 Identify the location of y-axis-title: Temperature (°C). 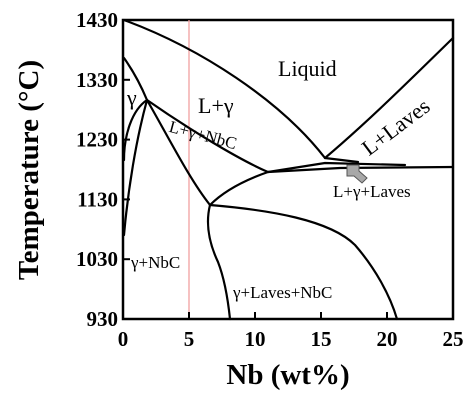
(29, 170).